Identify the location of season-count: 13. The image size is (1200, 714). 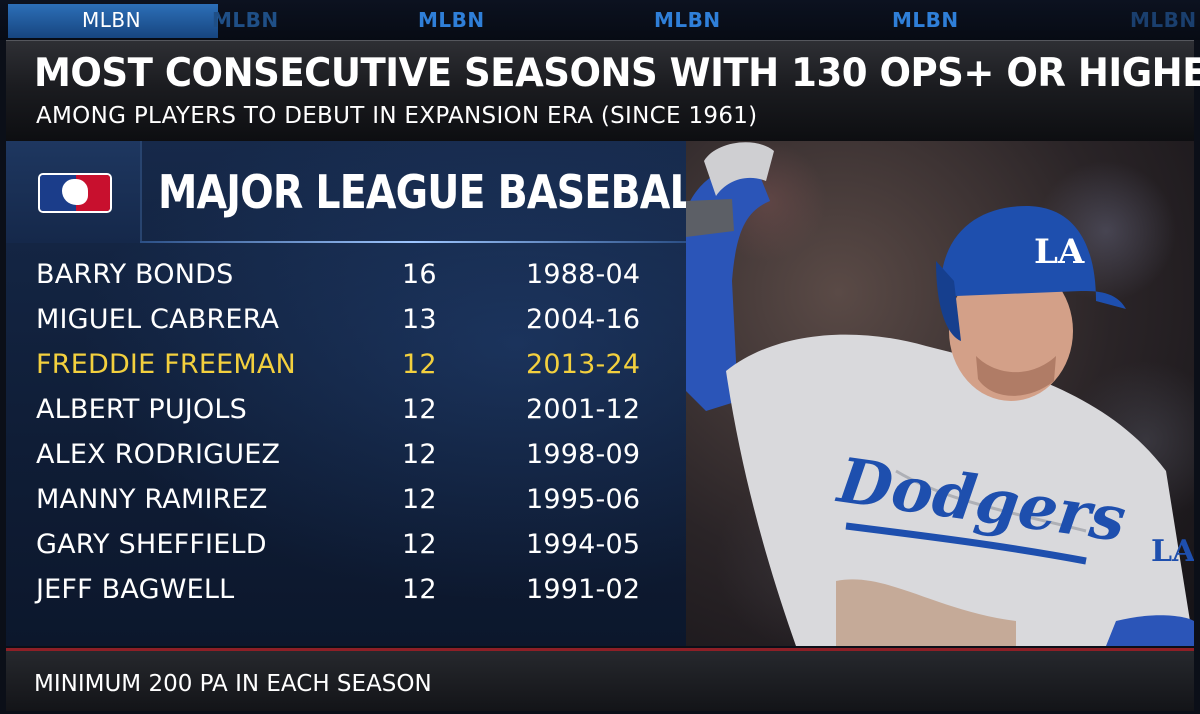
(419, 319).